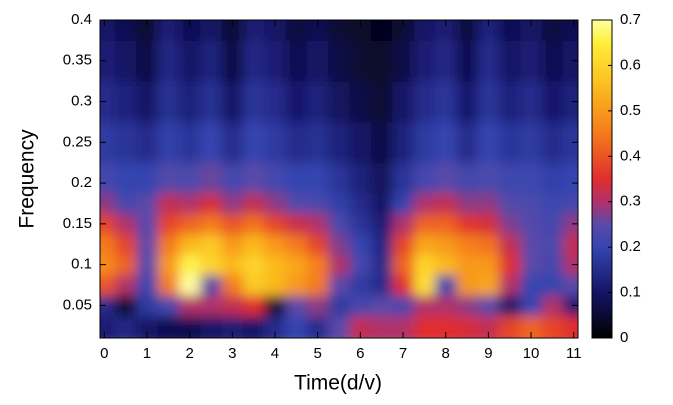 The height and width of the screenshot is (405, 673). I want to click on x-tick-label: 7, so click(403, 353).